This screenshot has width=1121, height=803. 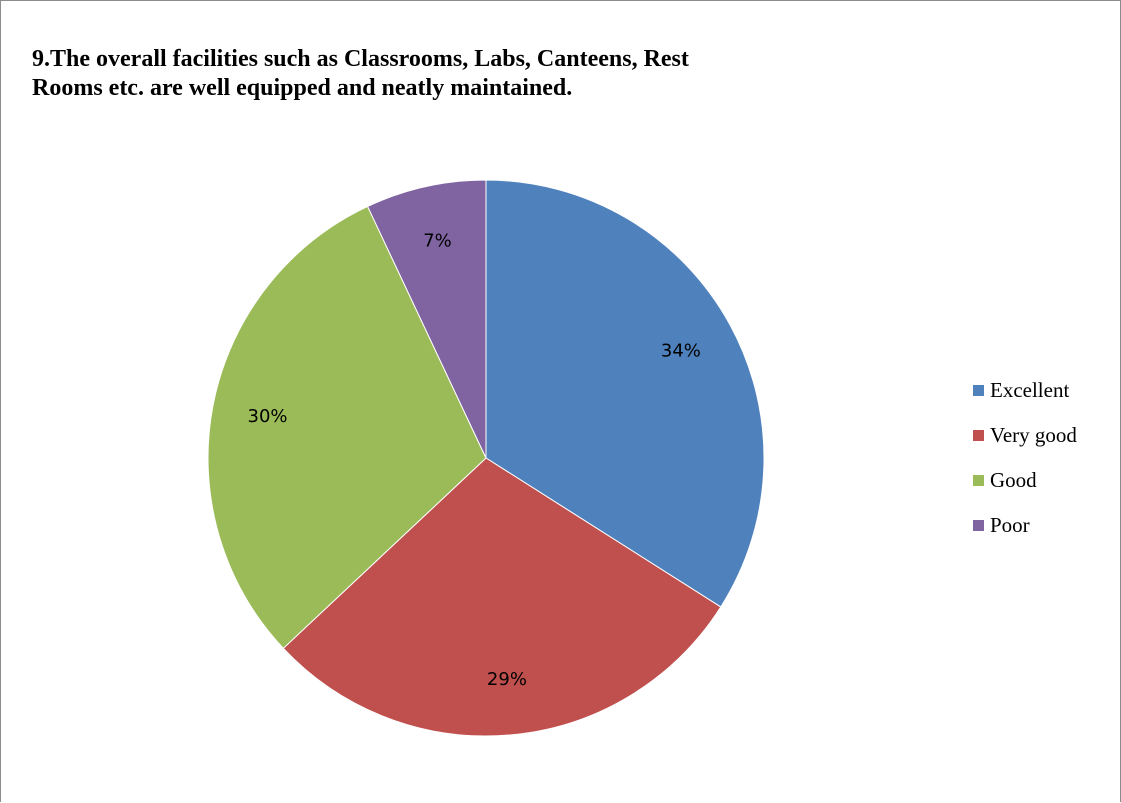 What do you see at coordinates (507, 679) in the screenshot?
I see `data-label-very-good: 29%` at bounding box center [507, 679].